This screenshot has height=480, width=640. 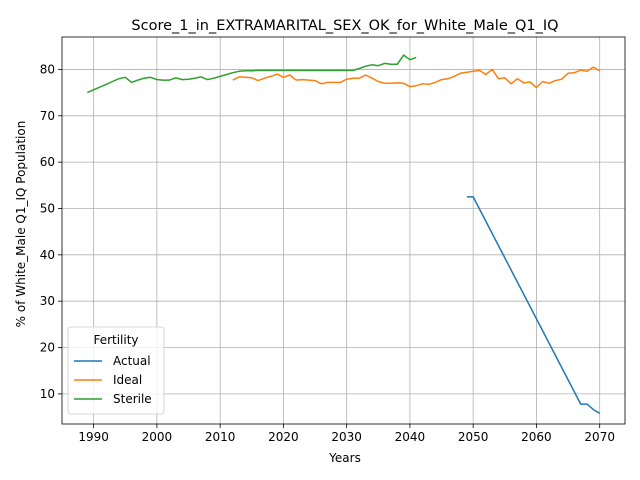 What do you see at coordinates (416, 77) in the screenshot?
I see `series-line-ideal` at bounding box center [416, 77].